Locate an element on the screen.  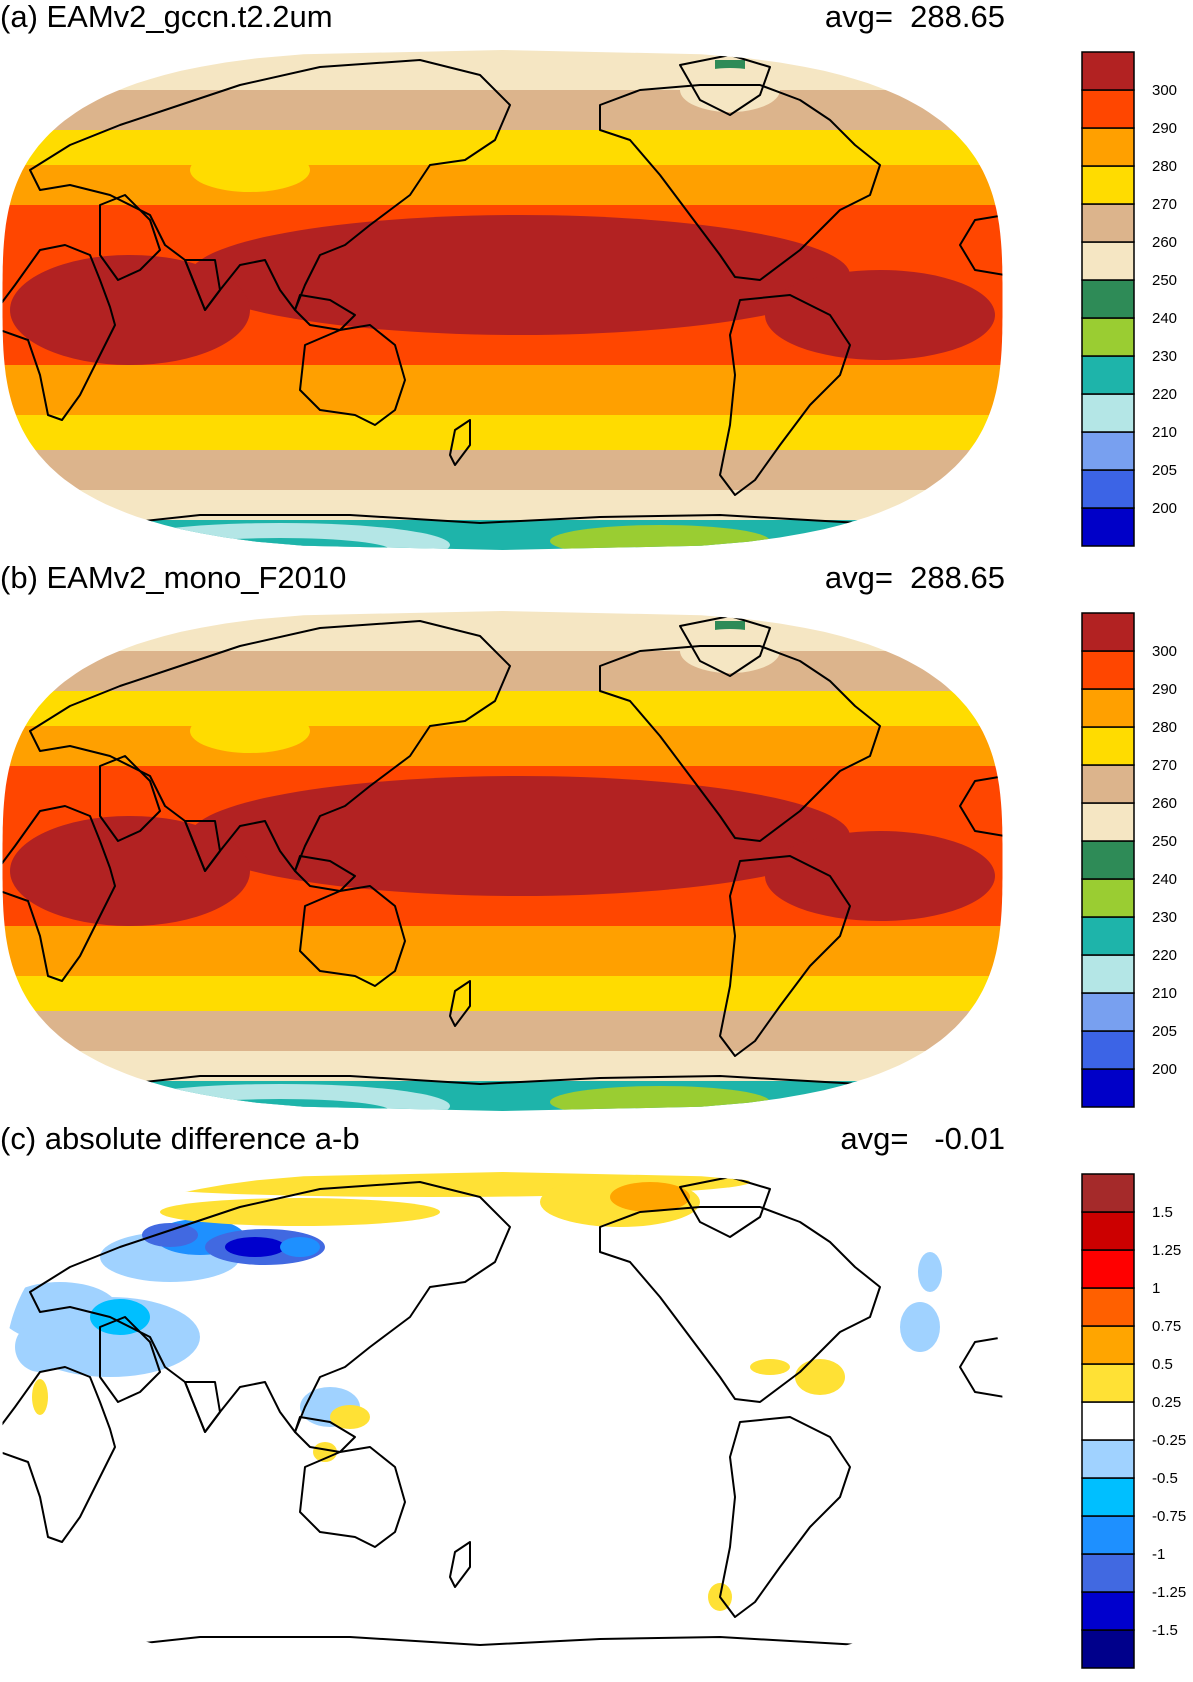
panel-title: (a) EAMv2_gccn.t2.2um is located at coordinates (166, 17).